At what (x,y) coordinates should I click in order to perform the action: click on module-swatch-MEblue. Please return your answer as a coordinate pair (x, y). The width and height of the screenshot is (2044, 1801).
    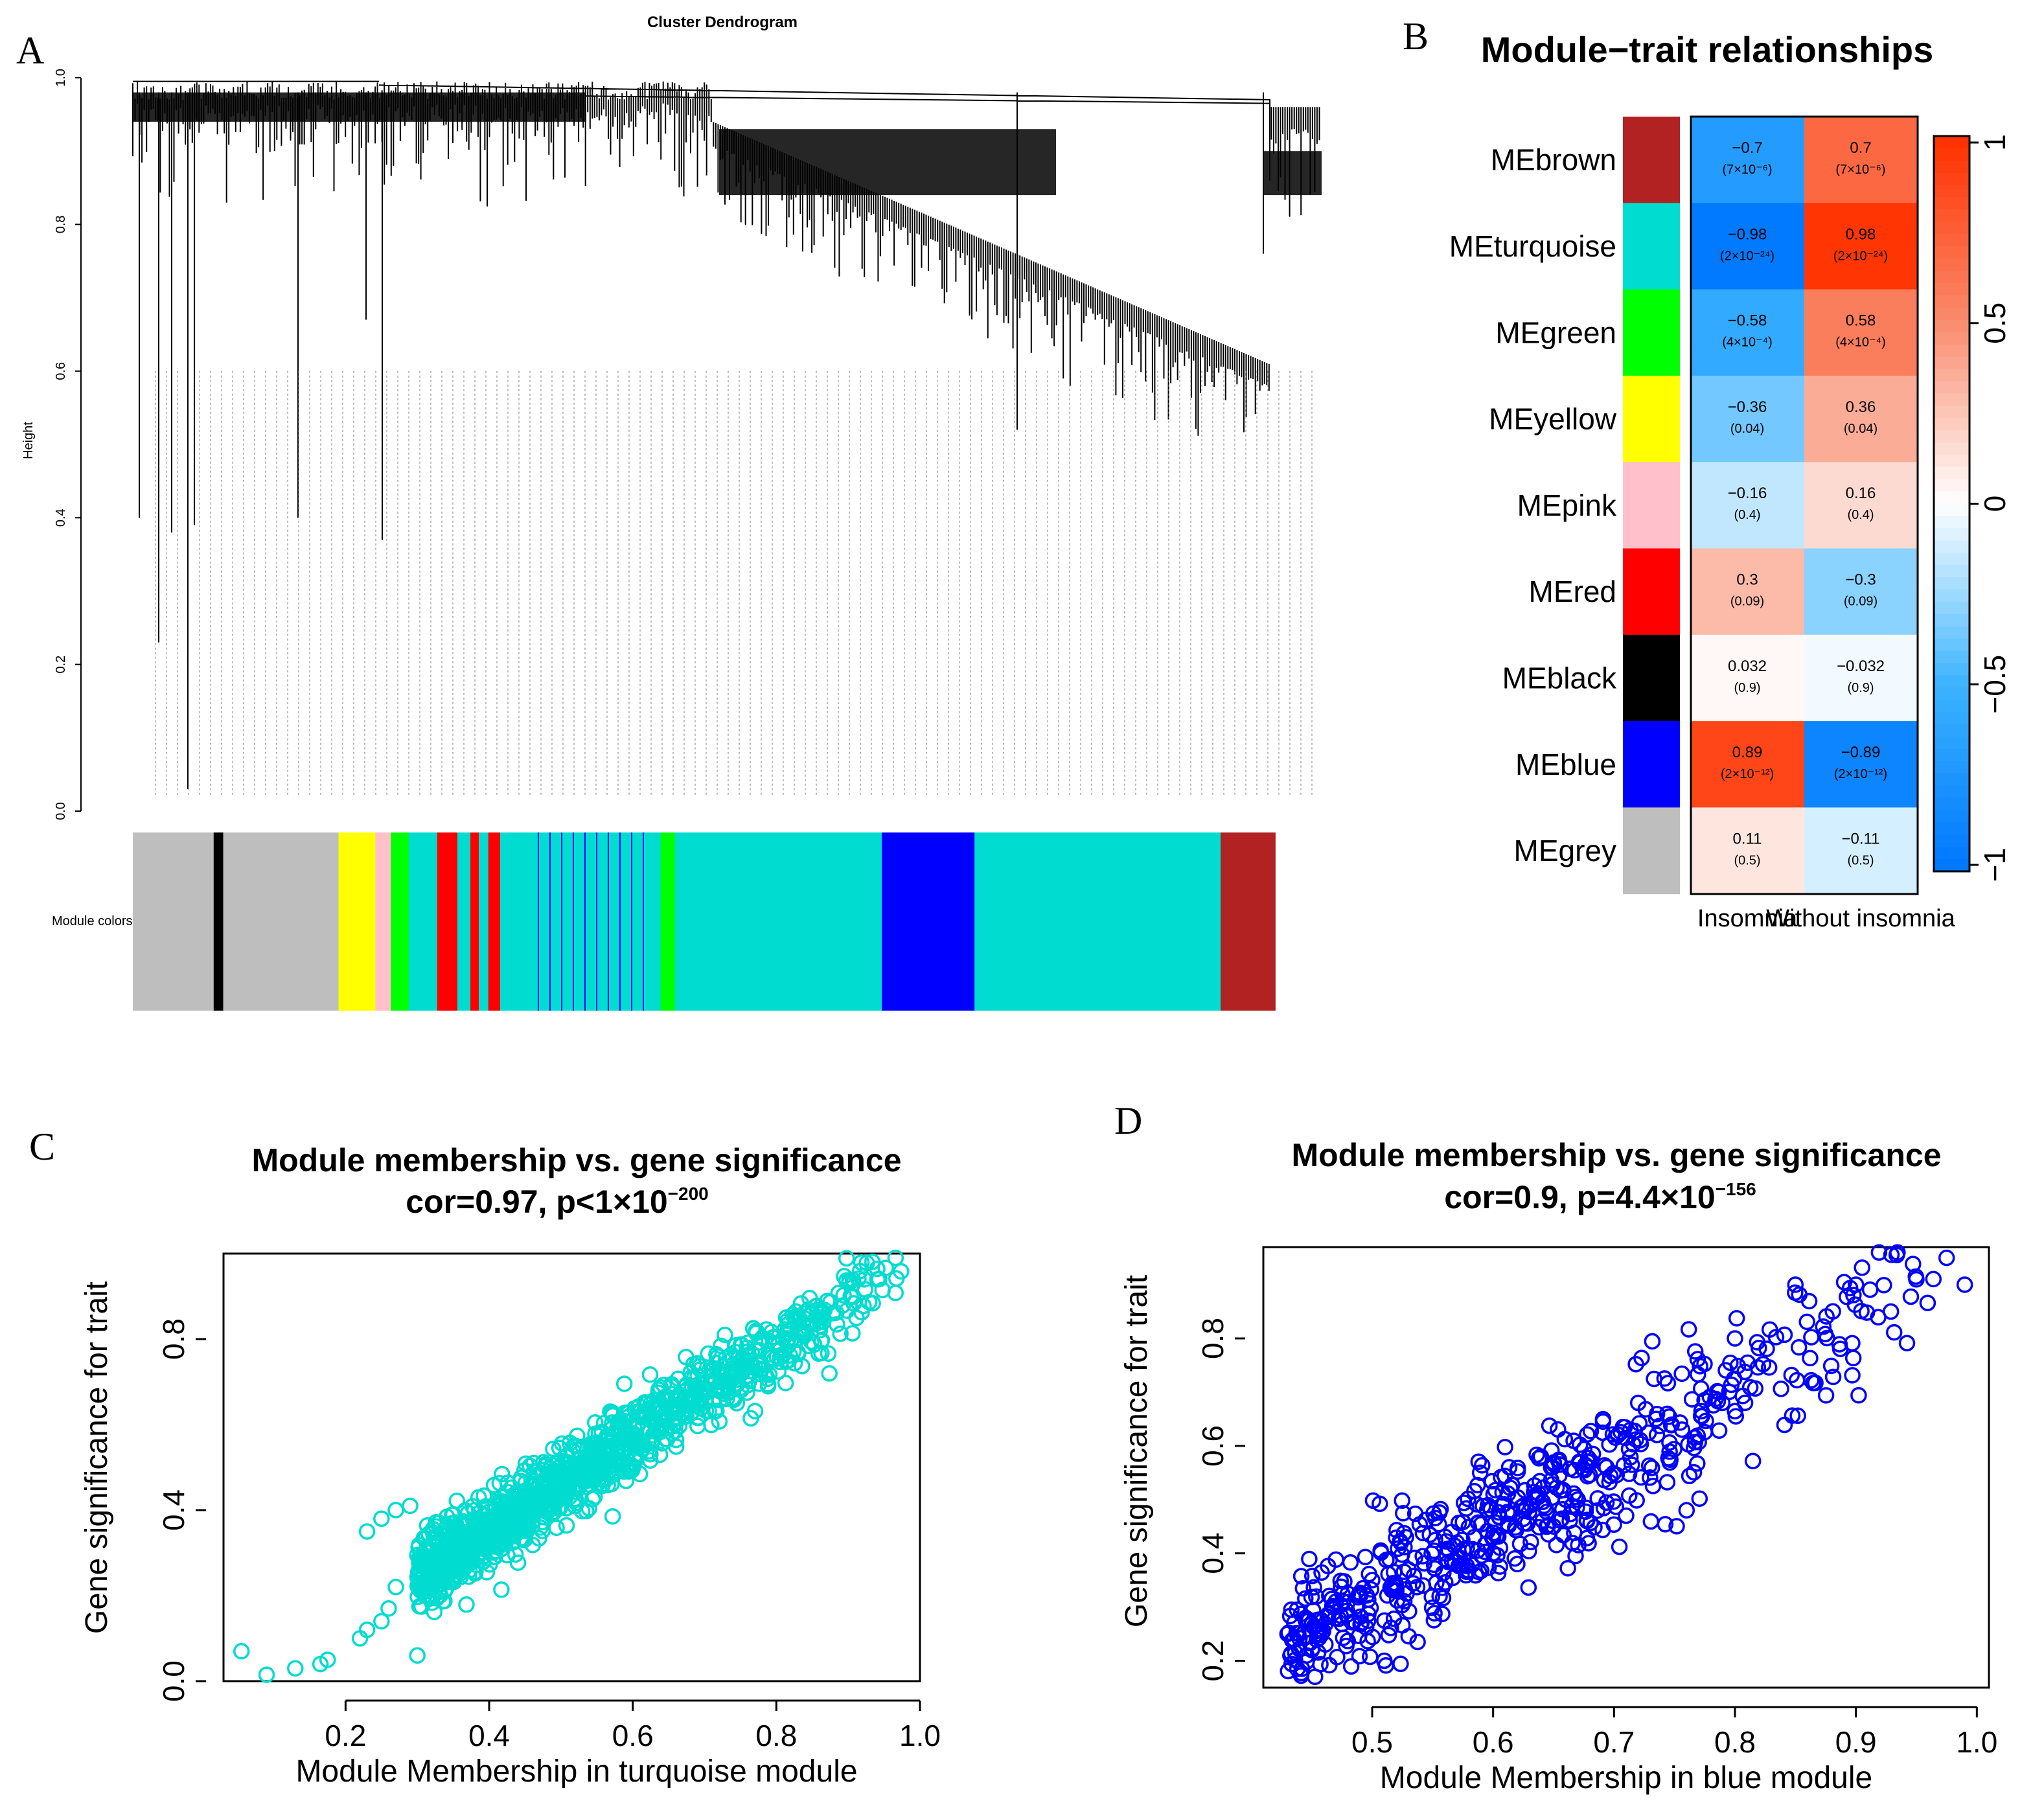
    Looking at the image, I should click on (1651, 764).